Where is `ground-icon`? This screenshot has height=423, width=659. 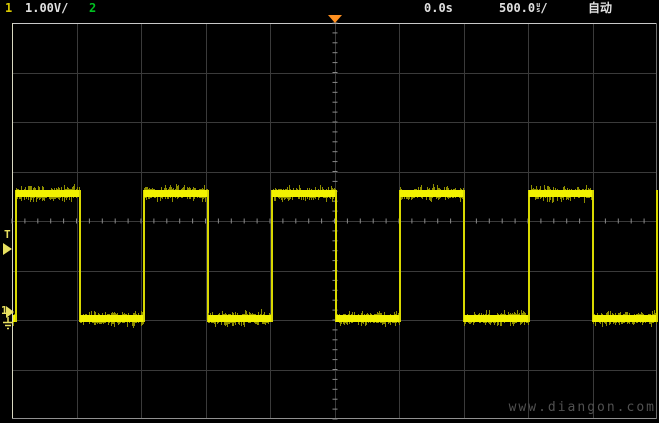
ground-icon is located at coordinates (8, 323).